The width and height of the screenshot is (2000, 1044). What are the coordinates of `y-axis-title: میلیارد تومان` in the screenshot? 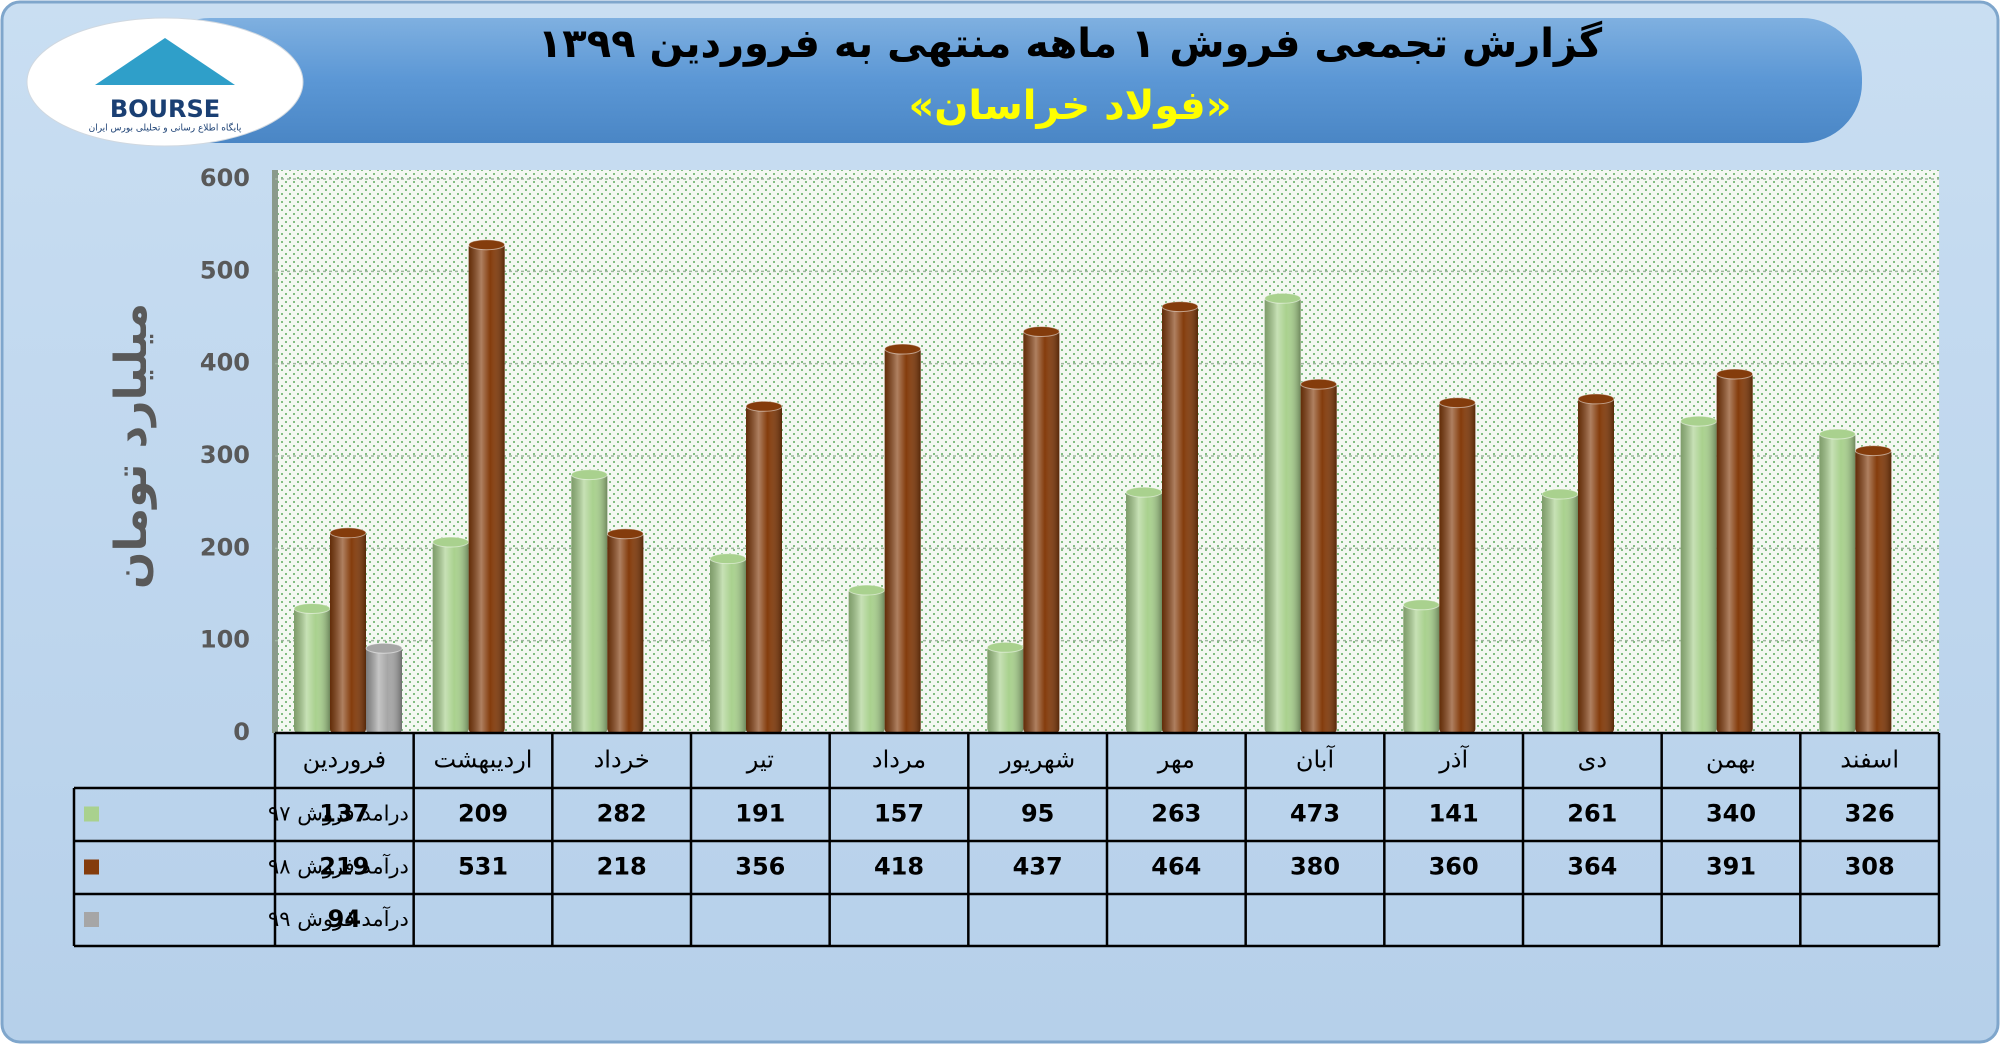 It's located at (131, 446).